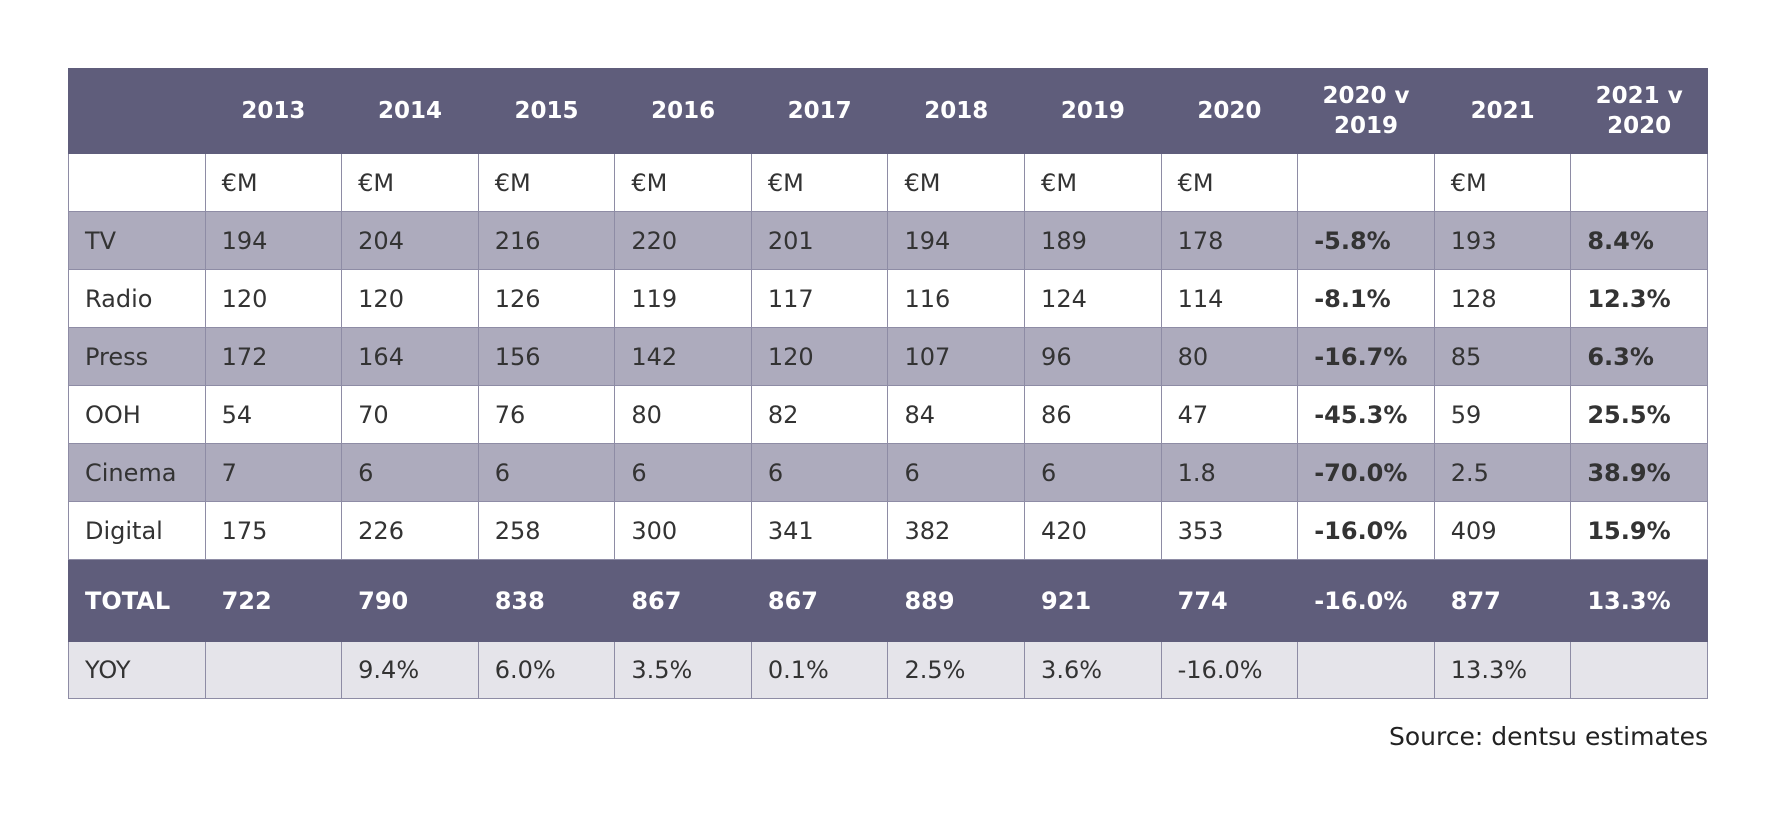 The image size is (1772, 818). I want to click on value-cell: 38.9%, so click(1639, 472).